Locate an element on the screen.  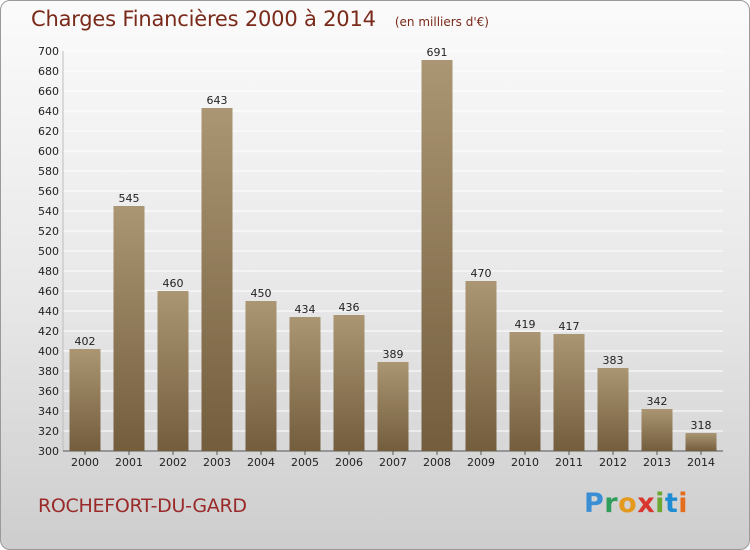
value-label: 691 is located at coordinates (437, 52).